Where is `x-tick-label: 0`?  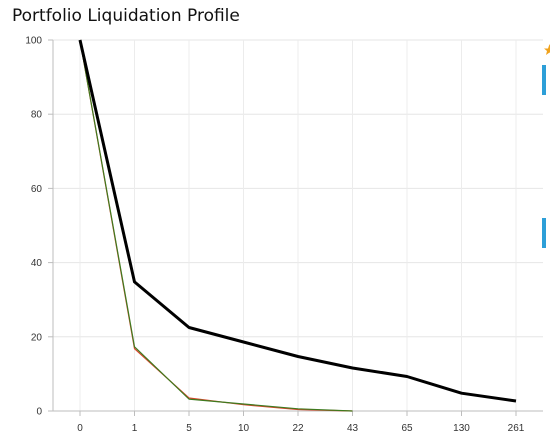 x-tick-label: 0 is located at coordinates (80, 428).